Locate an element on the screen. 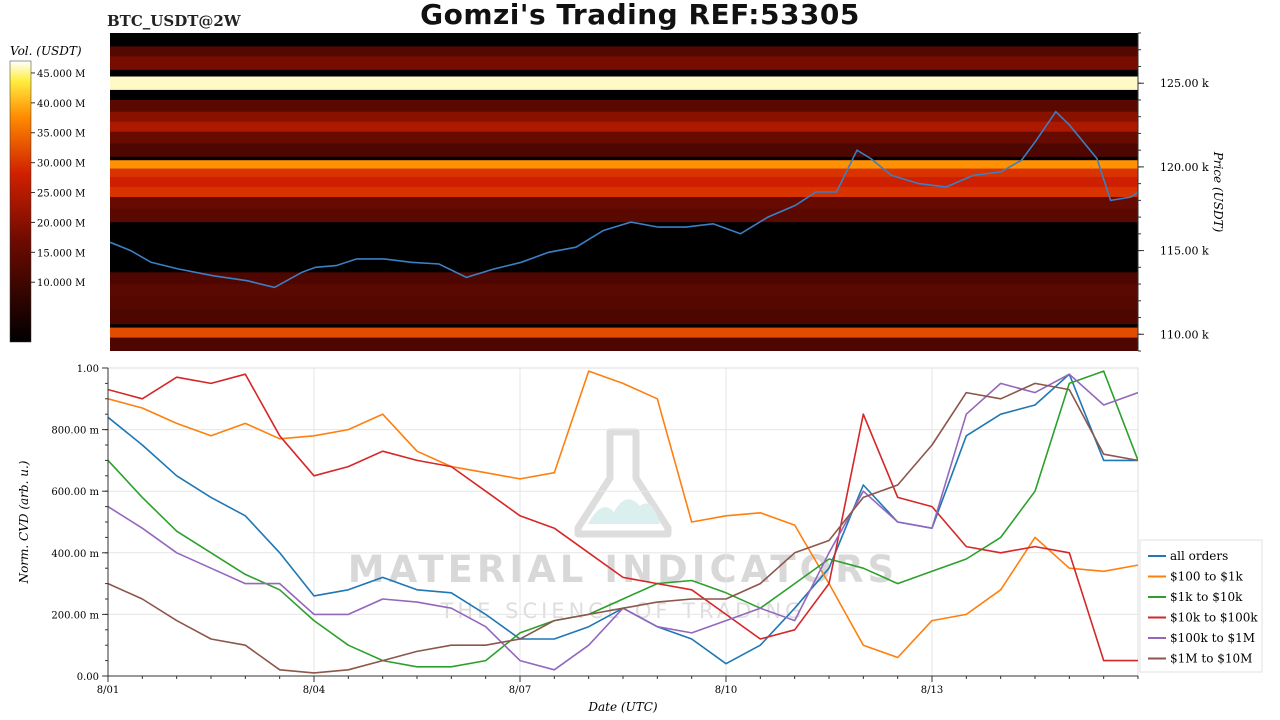 The height and width of the screenshot is (720, 1280). cvd-y-tick-label: 600.00 m is located at coordinates (75, 492).